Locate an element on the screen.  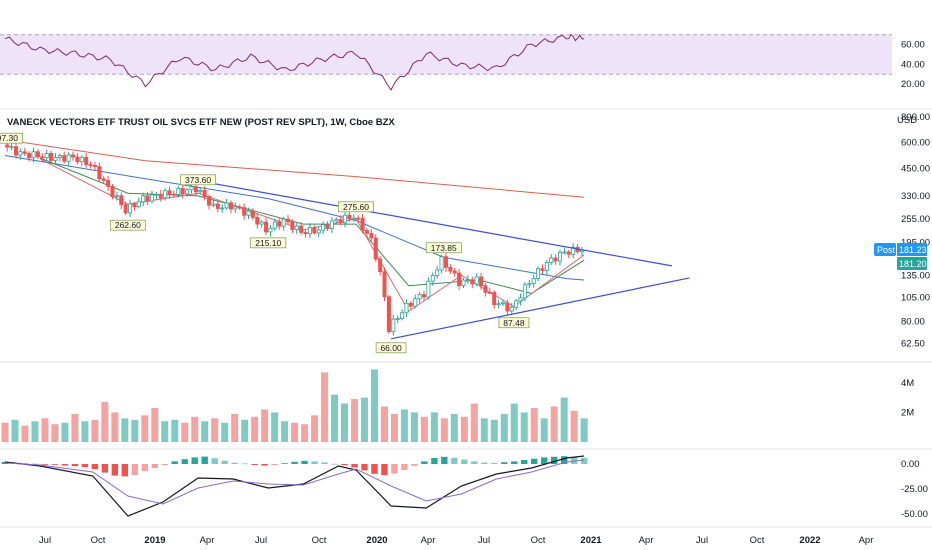
price-tick-label: 255.00 is located at coordinates (915, 219).